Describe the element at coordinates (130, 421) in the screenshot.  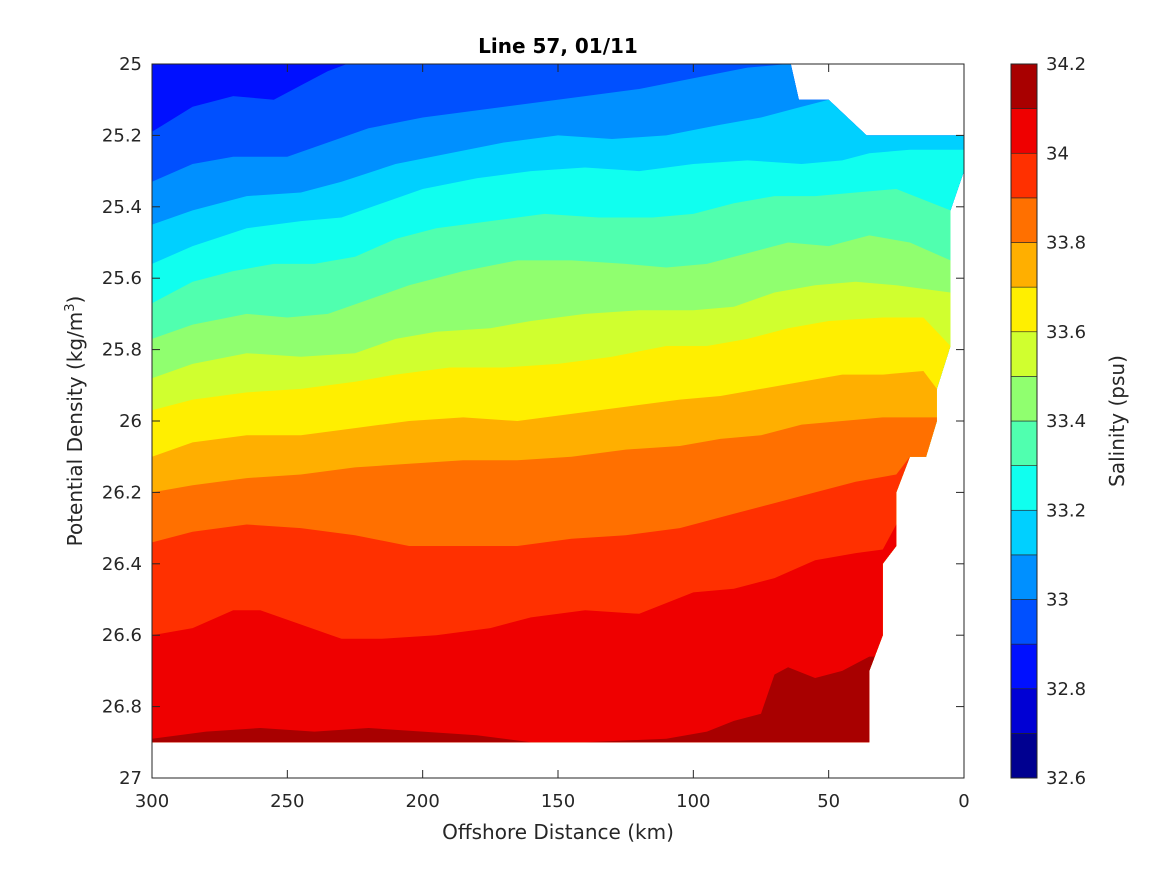
I see `y-tick-label: 26` at that location.